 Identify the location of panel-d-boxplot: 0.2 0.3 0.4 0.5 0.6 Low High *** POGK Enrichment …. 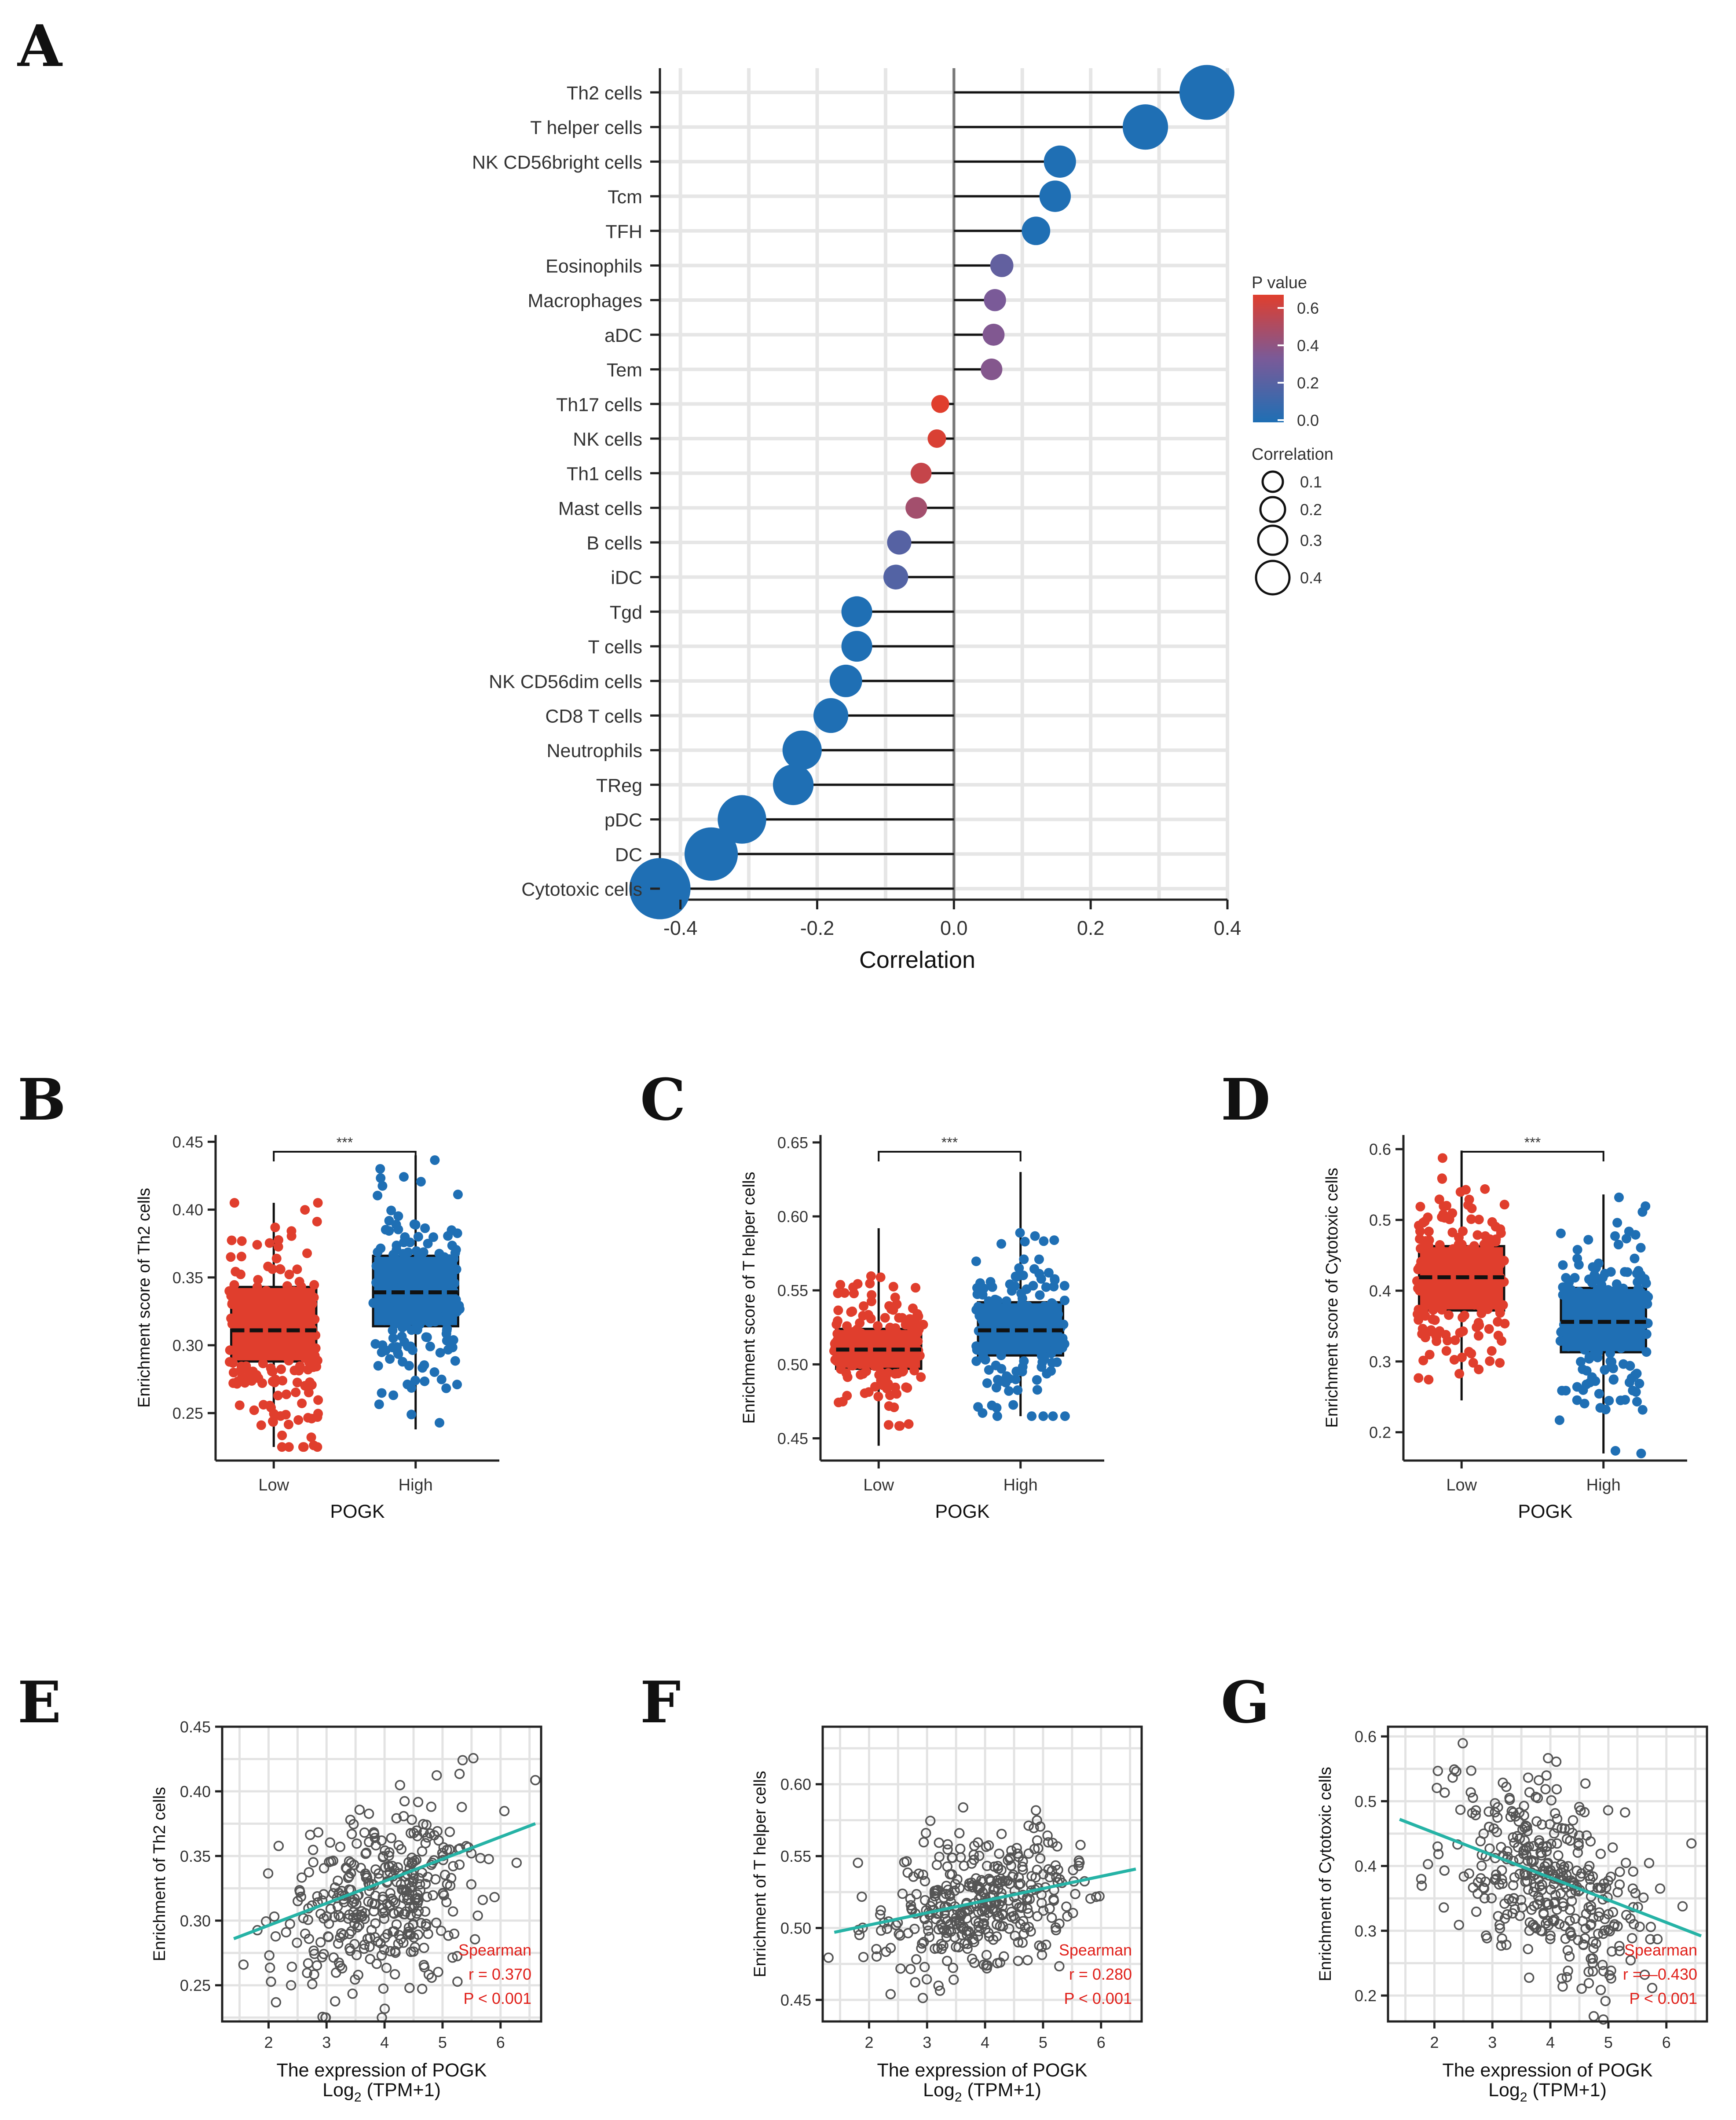
(1505, 1328).